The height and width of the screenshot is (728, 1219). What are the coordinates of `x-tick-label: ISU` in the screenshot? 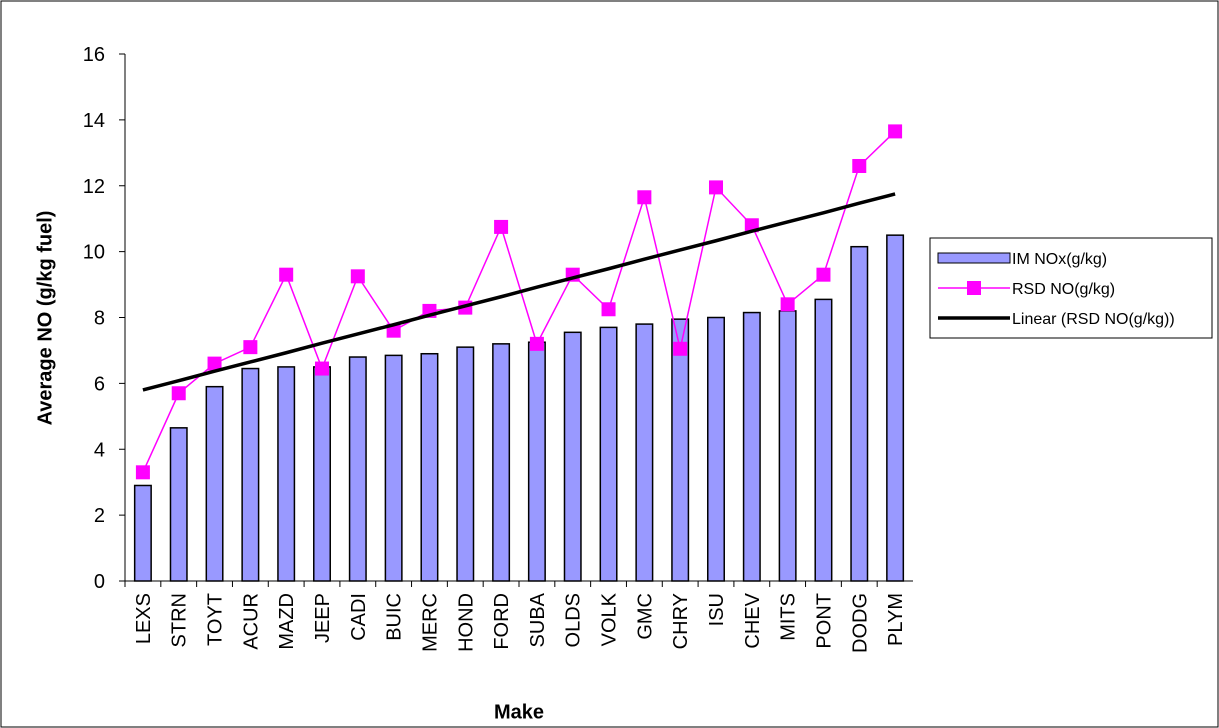 It's located at (717, 609).